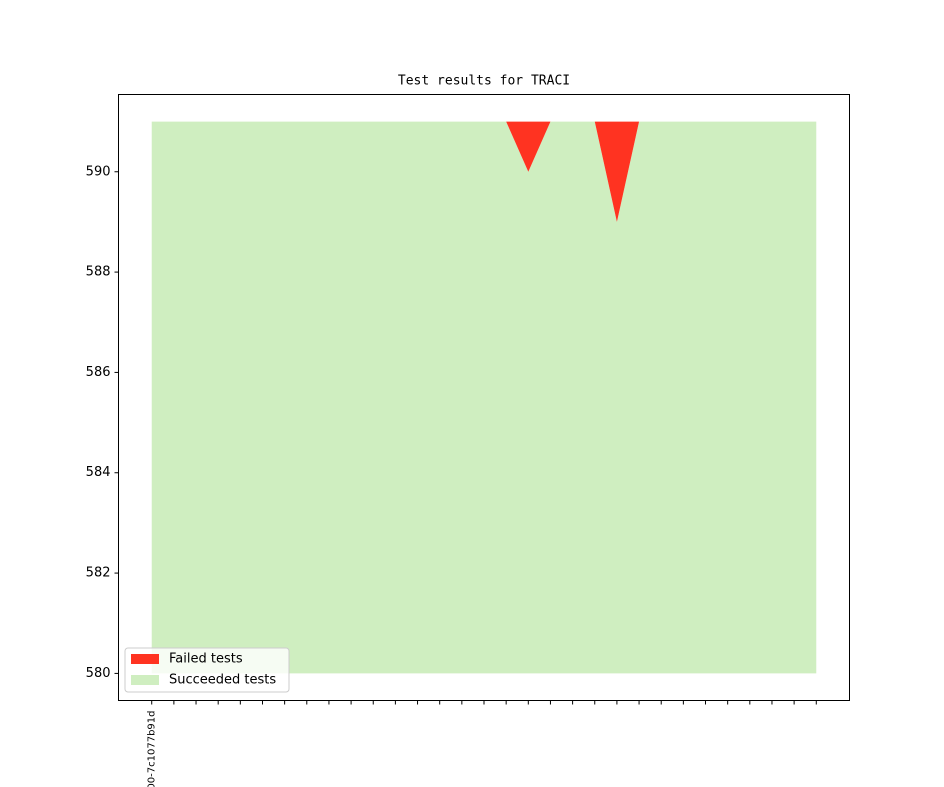 This screenshot has width=944, height=787. Describe the element at coordinates (98, 472) in the screenshot. I see `y-tick-label: 584` at that location.